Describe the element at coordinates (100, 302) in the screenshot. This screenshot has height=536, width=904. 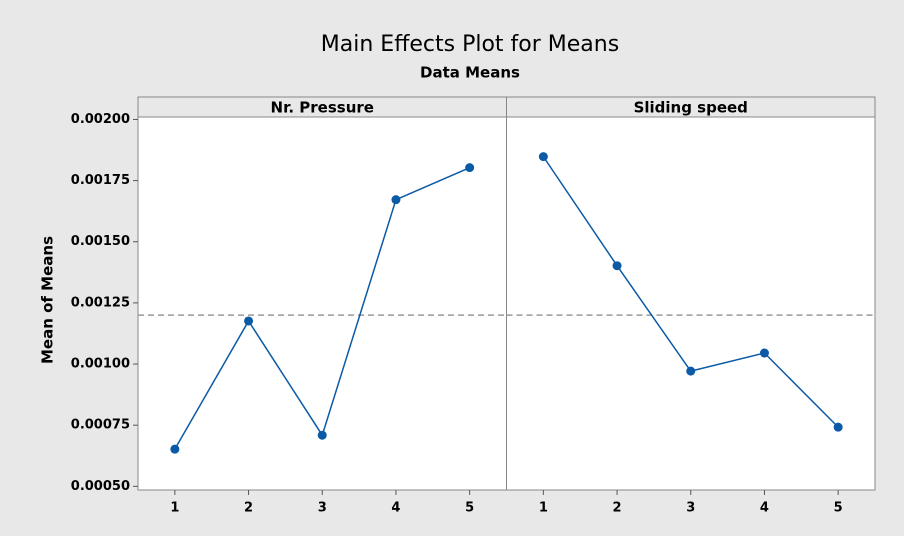
I see `y-tick-label: 0.00125` at that location.